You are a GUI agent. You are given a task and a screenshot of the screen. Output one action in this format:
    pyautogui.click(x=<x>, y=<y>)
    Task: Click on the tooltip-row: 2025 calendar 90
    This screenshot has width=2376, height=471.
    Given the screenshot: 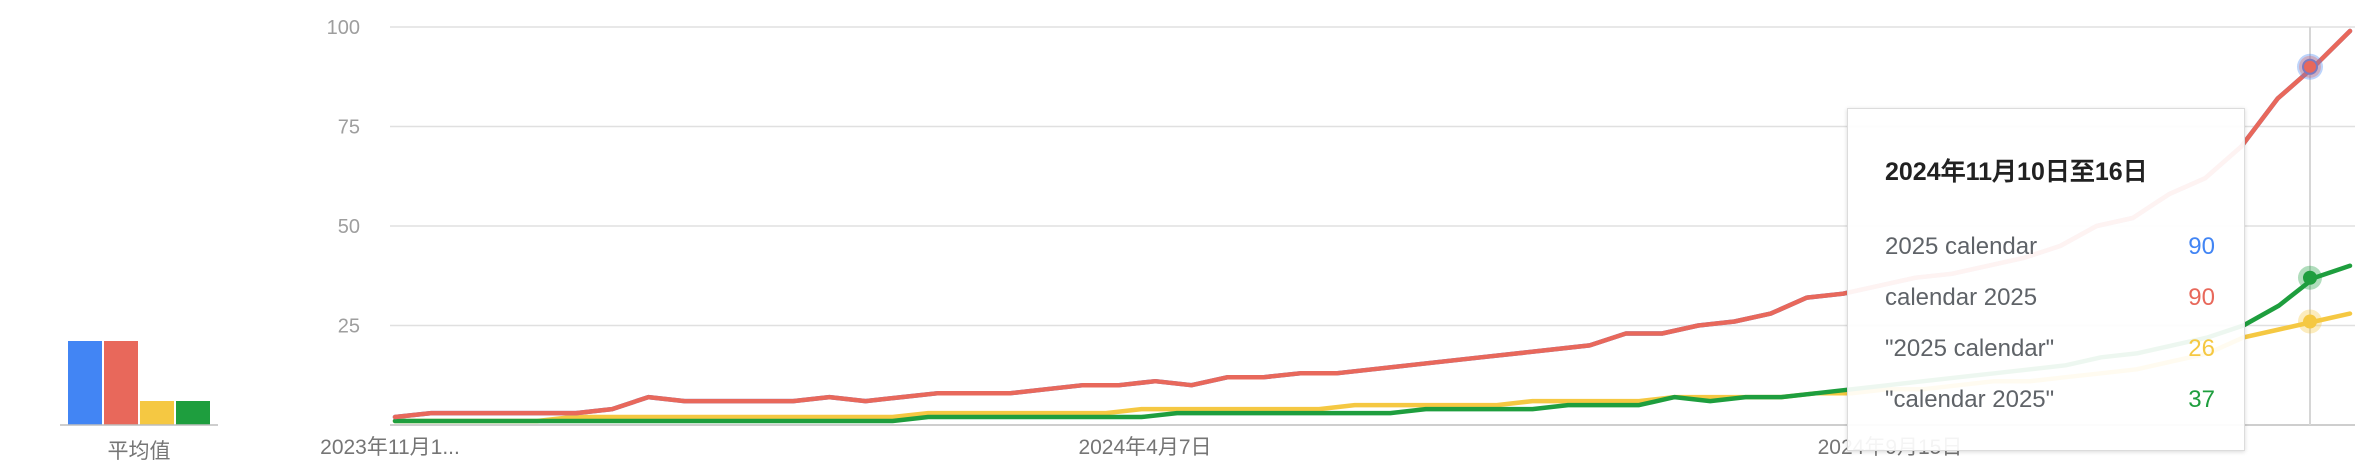 What is the action you would take?
    pyautogui.click(x=2050, y=250)
    